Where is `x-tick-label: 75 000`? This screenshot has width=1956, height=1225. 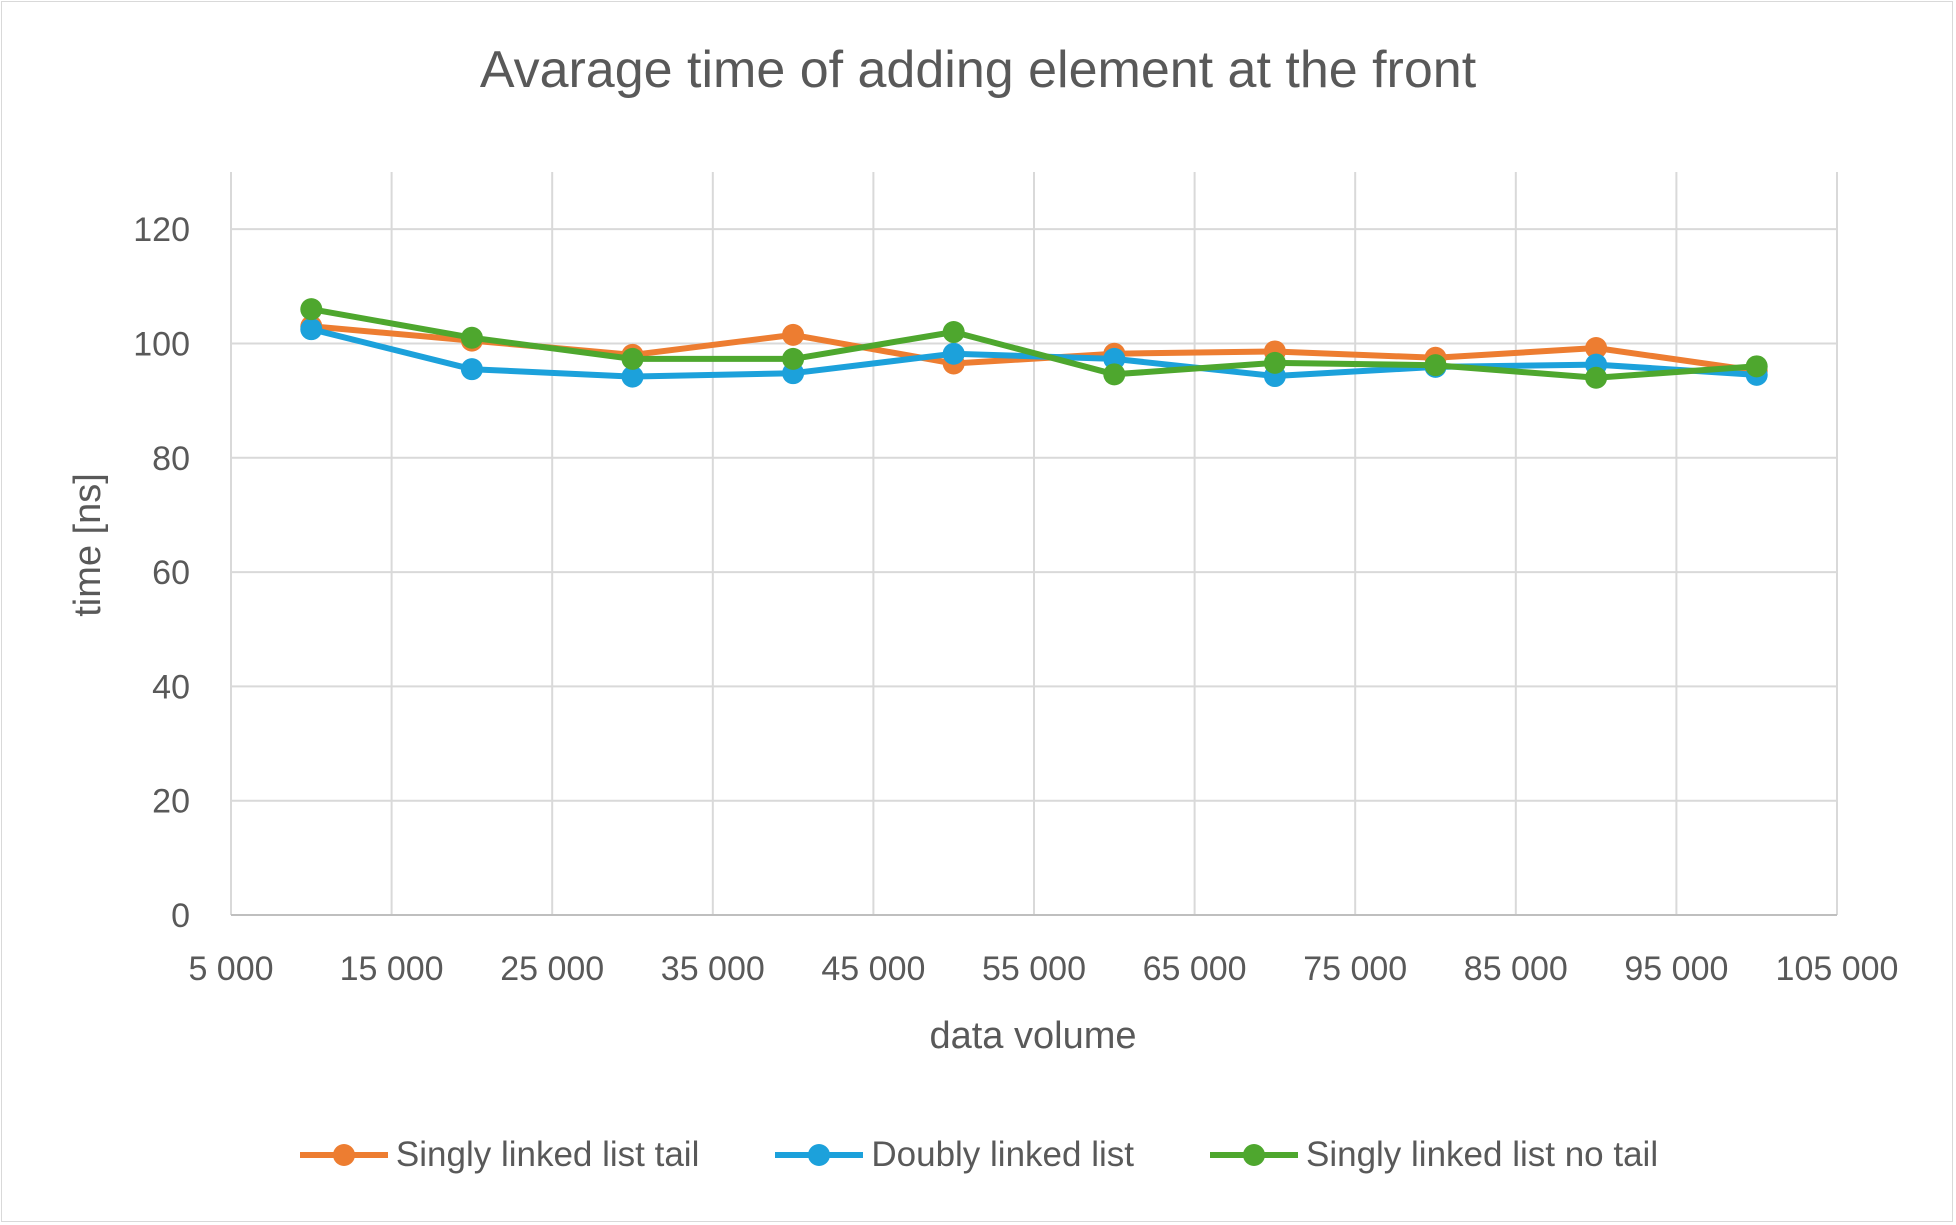 x-tick-label: 75 000 is located at coordinates (1355, 969).